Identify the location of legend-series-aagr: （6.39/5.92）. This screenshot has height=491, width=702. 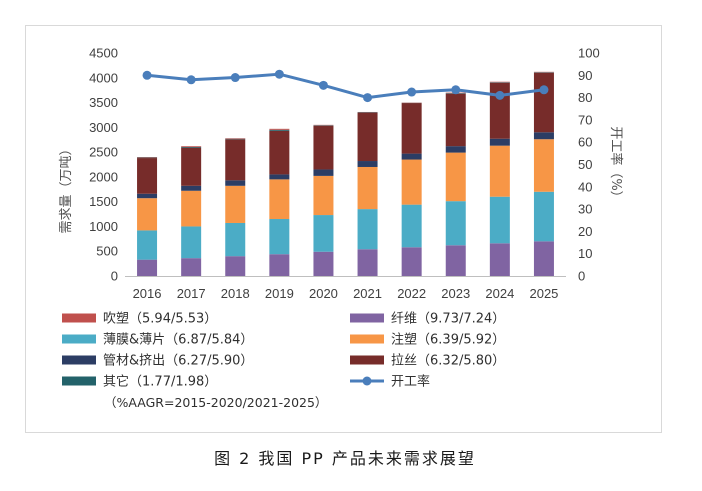
(461, 340).